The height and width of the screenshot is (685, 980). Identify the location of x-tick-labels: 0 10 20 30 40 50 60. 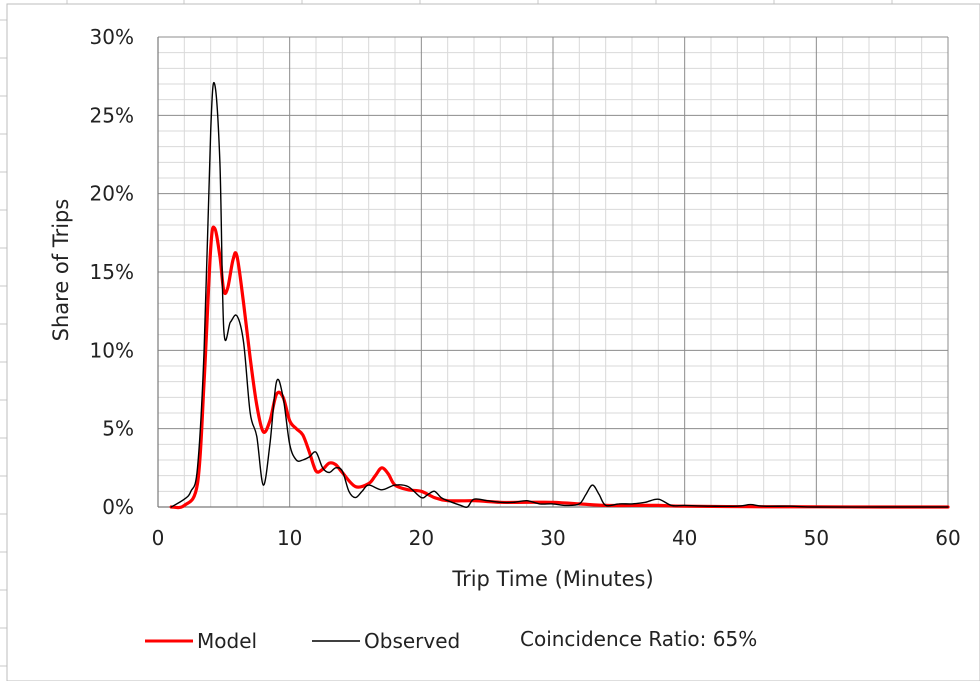
(556, 538).